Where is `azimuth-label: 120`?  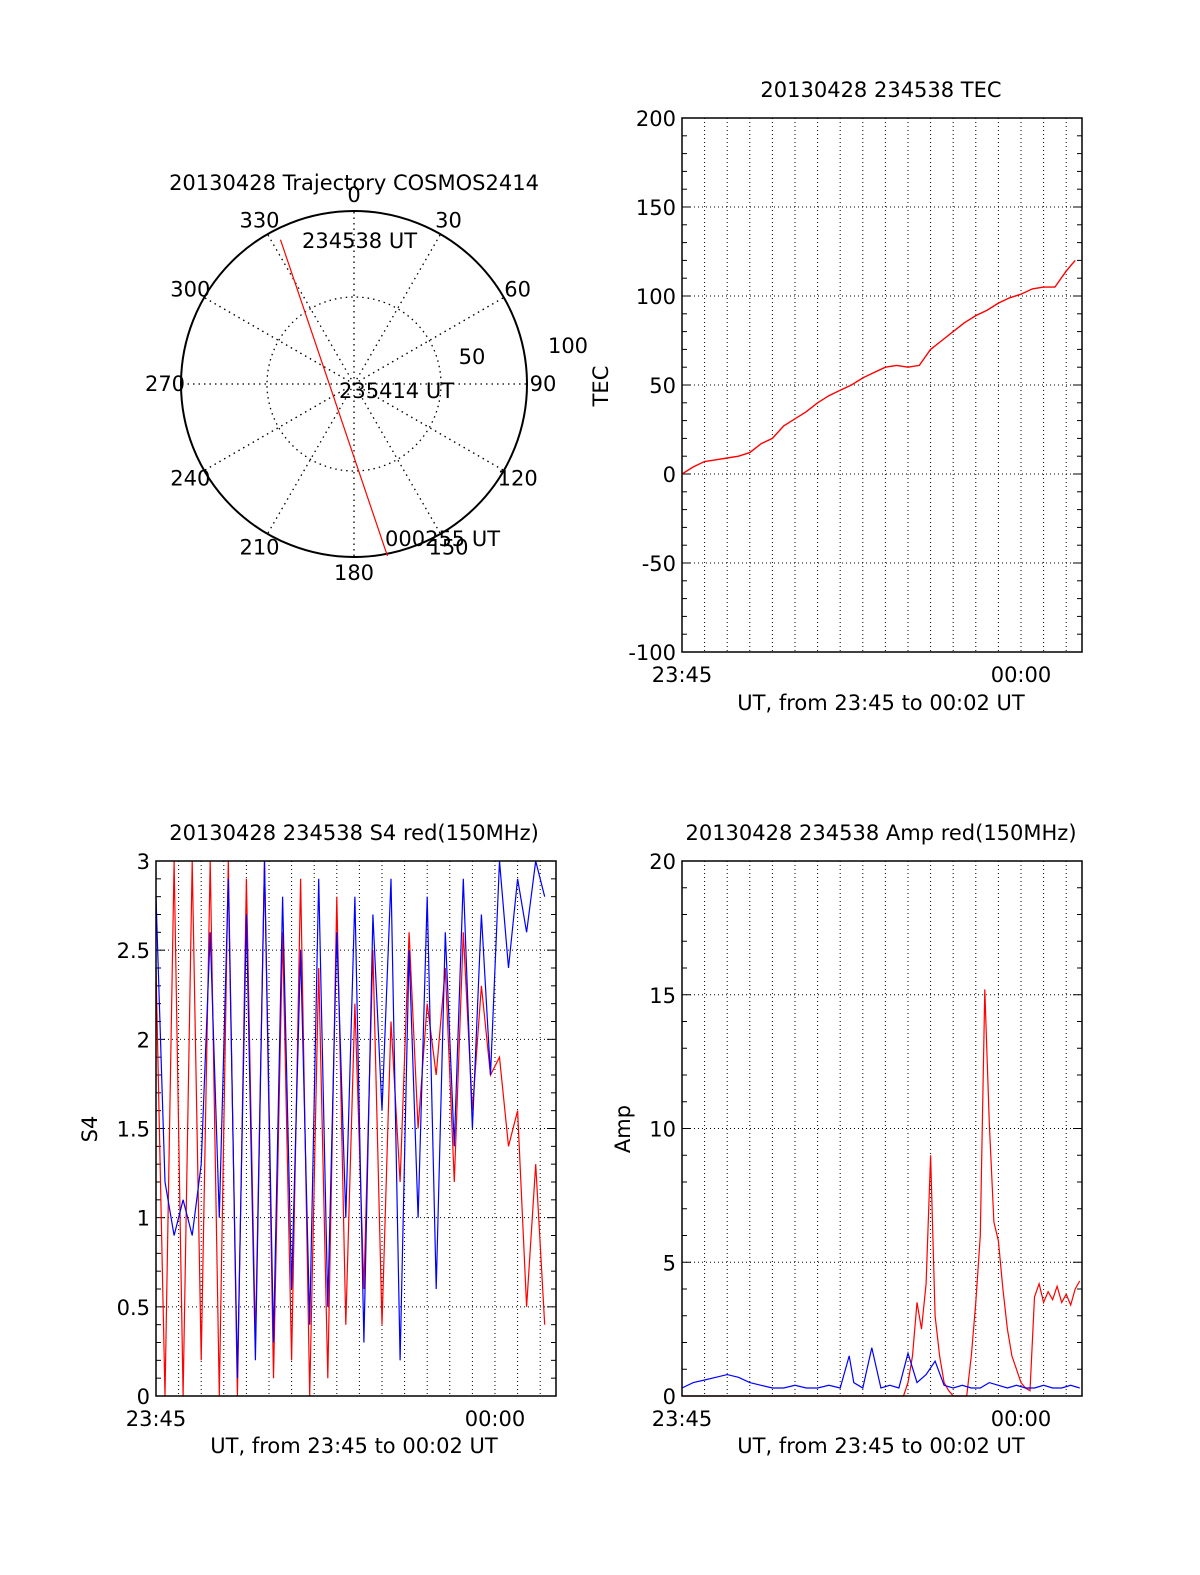 azimuth-label: 120 is located at coordinates (518, 479).